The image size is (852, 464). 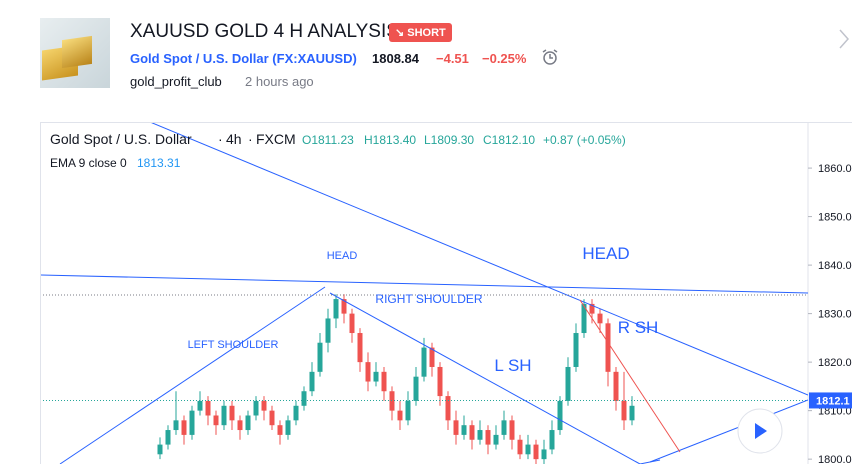 I want to click on legend-item: 1813.31, so click(x=159, y=163).